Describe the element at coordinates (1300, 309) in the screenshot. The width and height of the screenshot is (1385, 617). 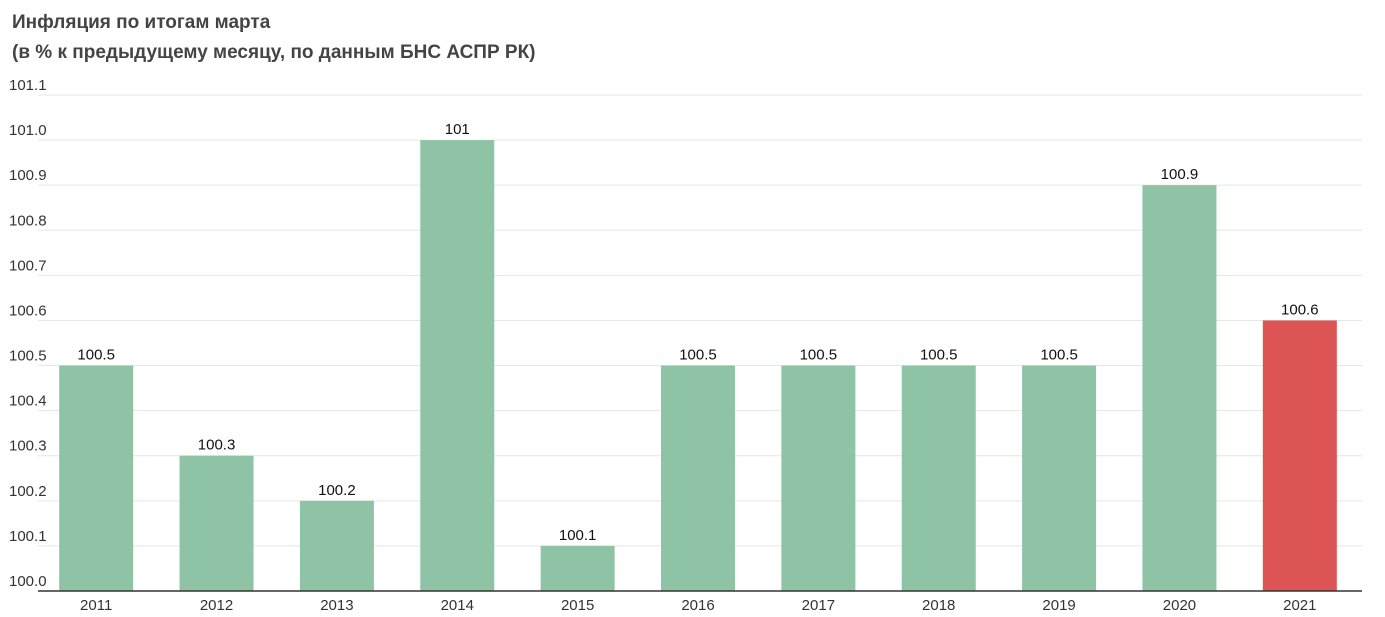
I see `data-label: 100.6` at that location.